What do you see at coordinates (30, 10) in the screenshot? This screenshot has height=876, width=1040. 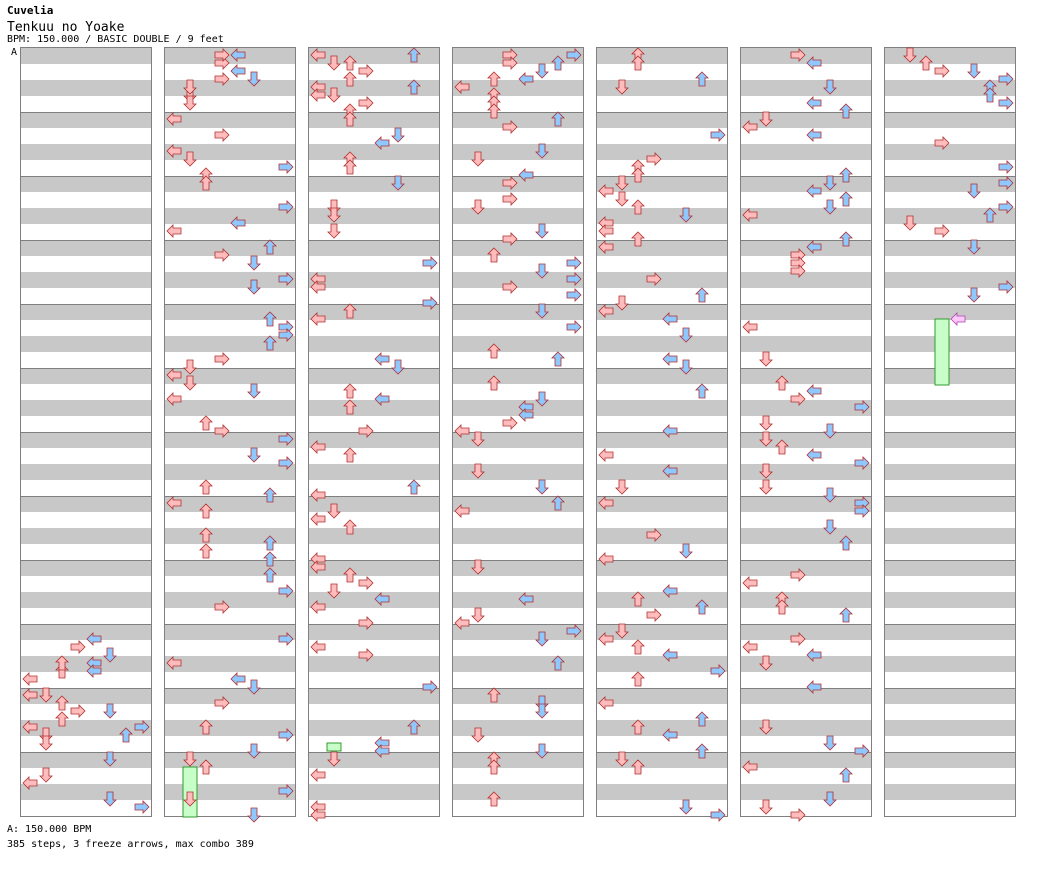 I see `artist-name: Cuvelia` at bounding box center [30, 10].